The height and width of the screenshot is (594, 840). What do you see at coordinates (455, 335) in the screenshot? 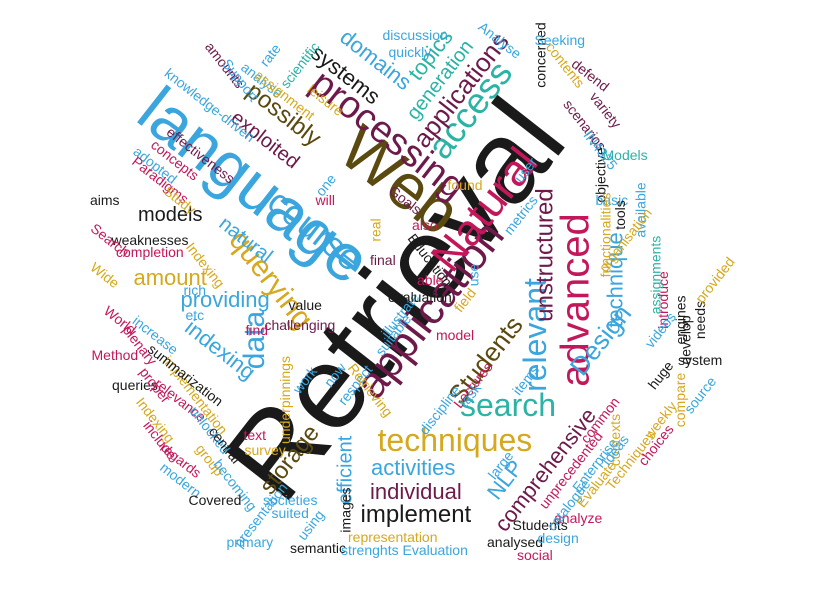
I see `word-model: model` at bounding box center [455, 335].